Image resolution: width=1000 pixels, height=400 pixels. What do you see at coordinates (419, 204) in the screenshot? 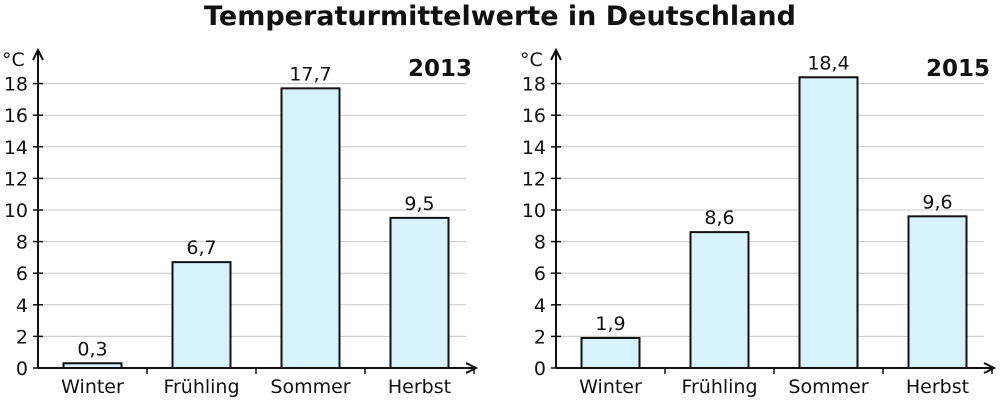
I see `bar-value-label: 9,5` at bounding box center [419, 204].